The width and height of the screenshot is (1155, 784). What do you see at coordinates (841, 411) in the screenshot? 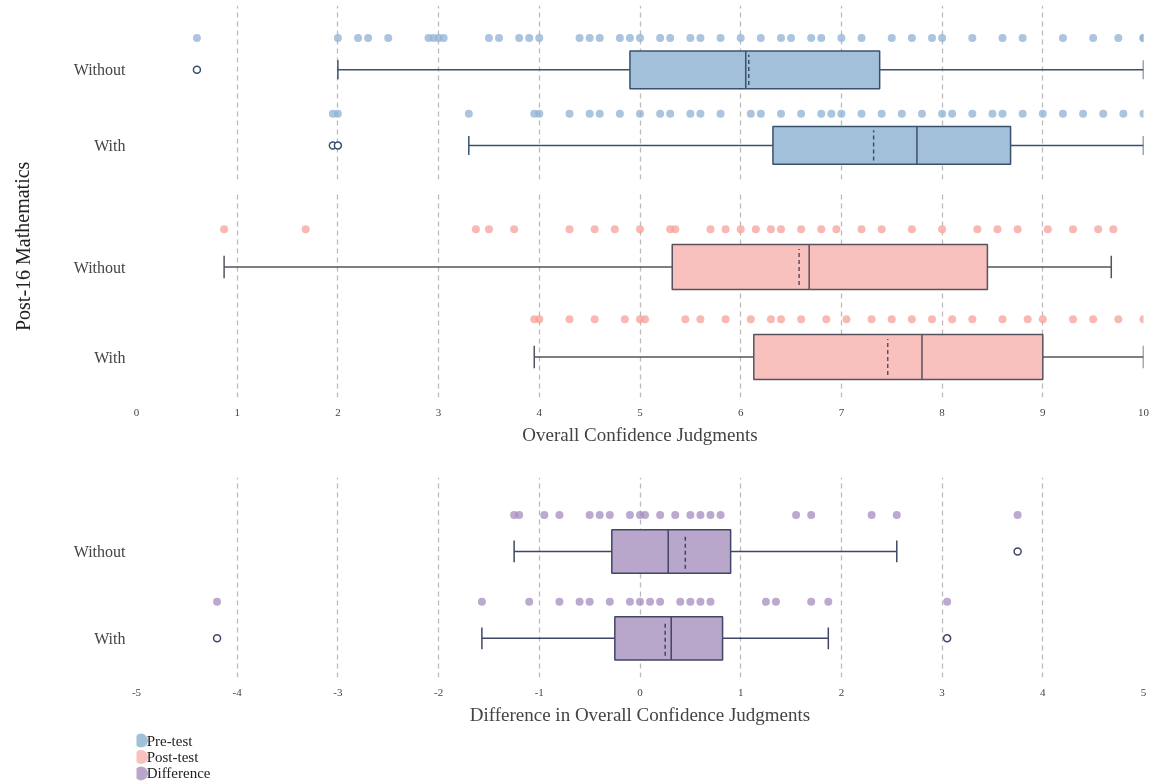
I see `x-tick-label: 7` at bounding box center [841, 411].